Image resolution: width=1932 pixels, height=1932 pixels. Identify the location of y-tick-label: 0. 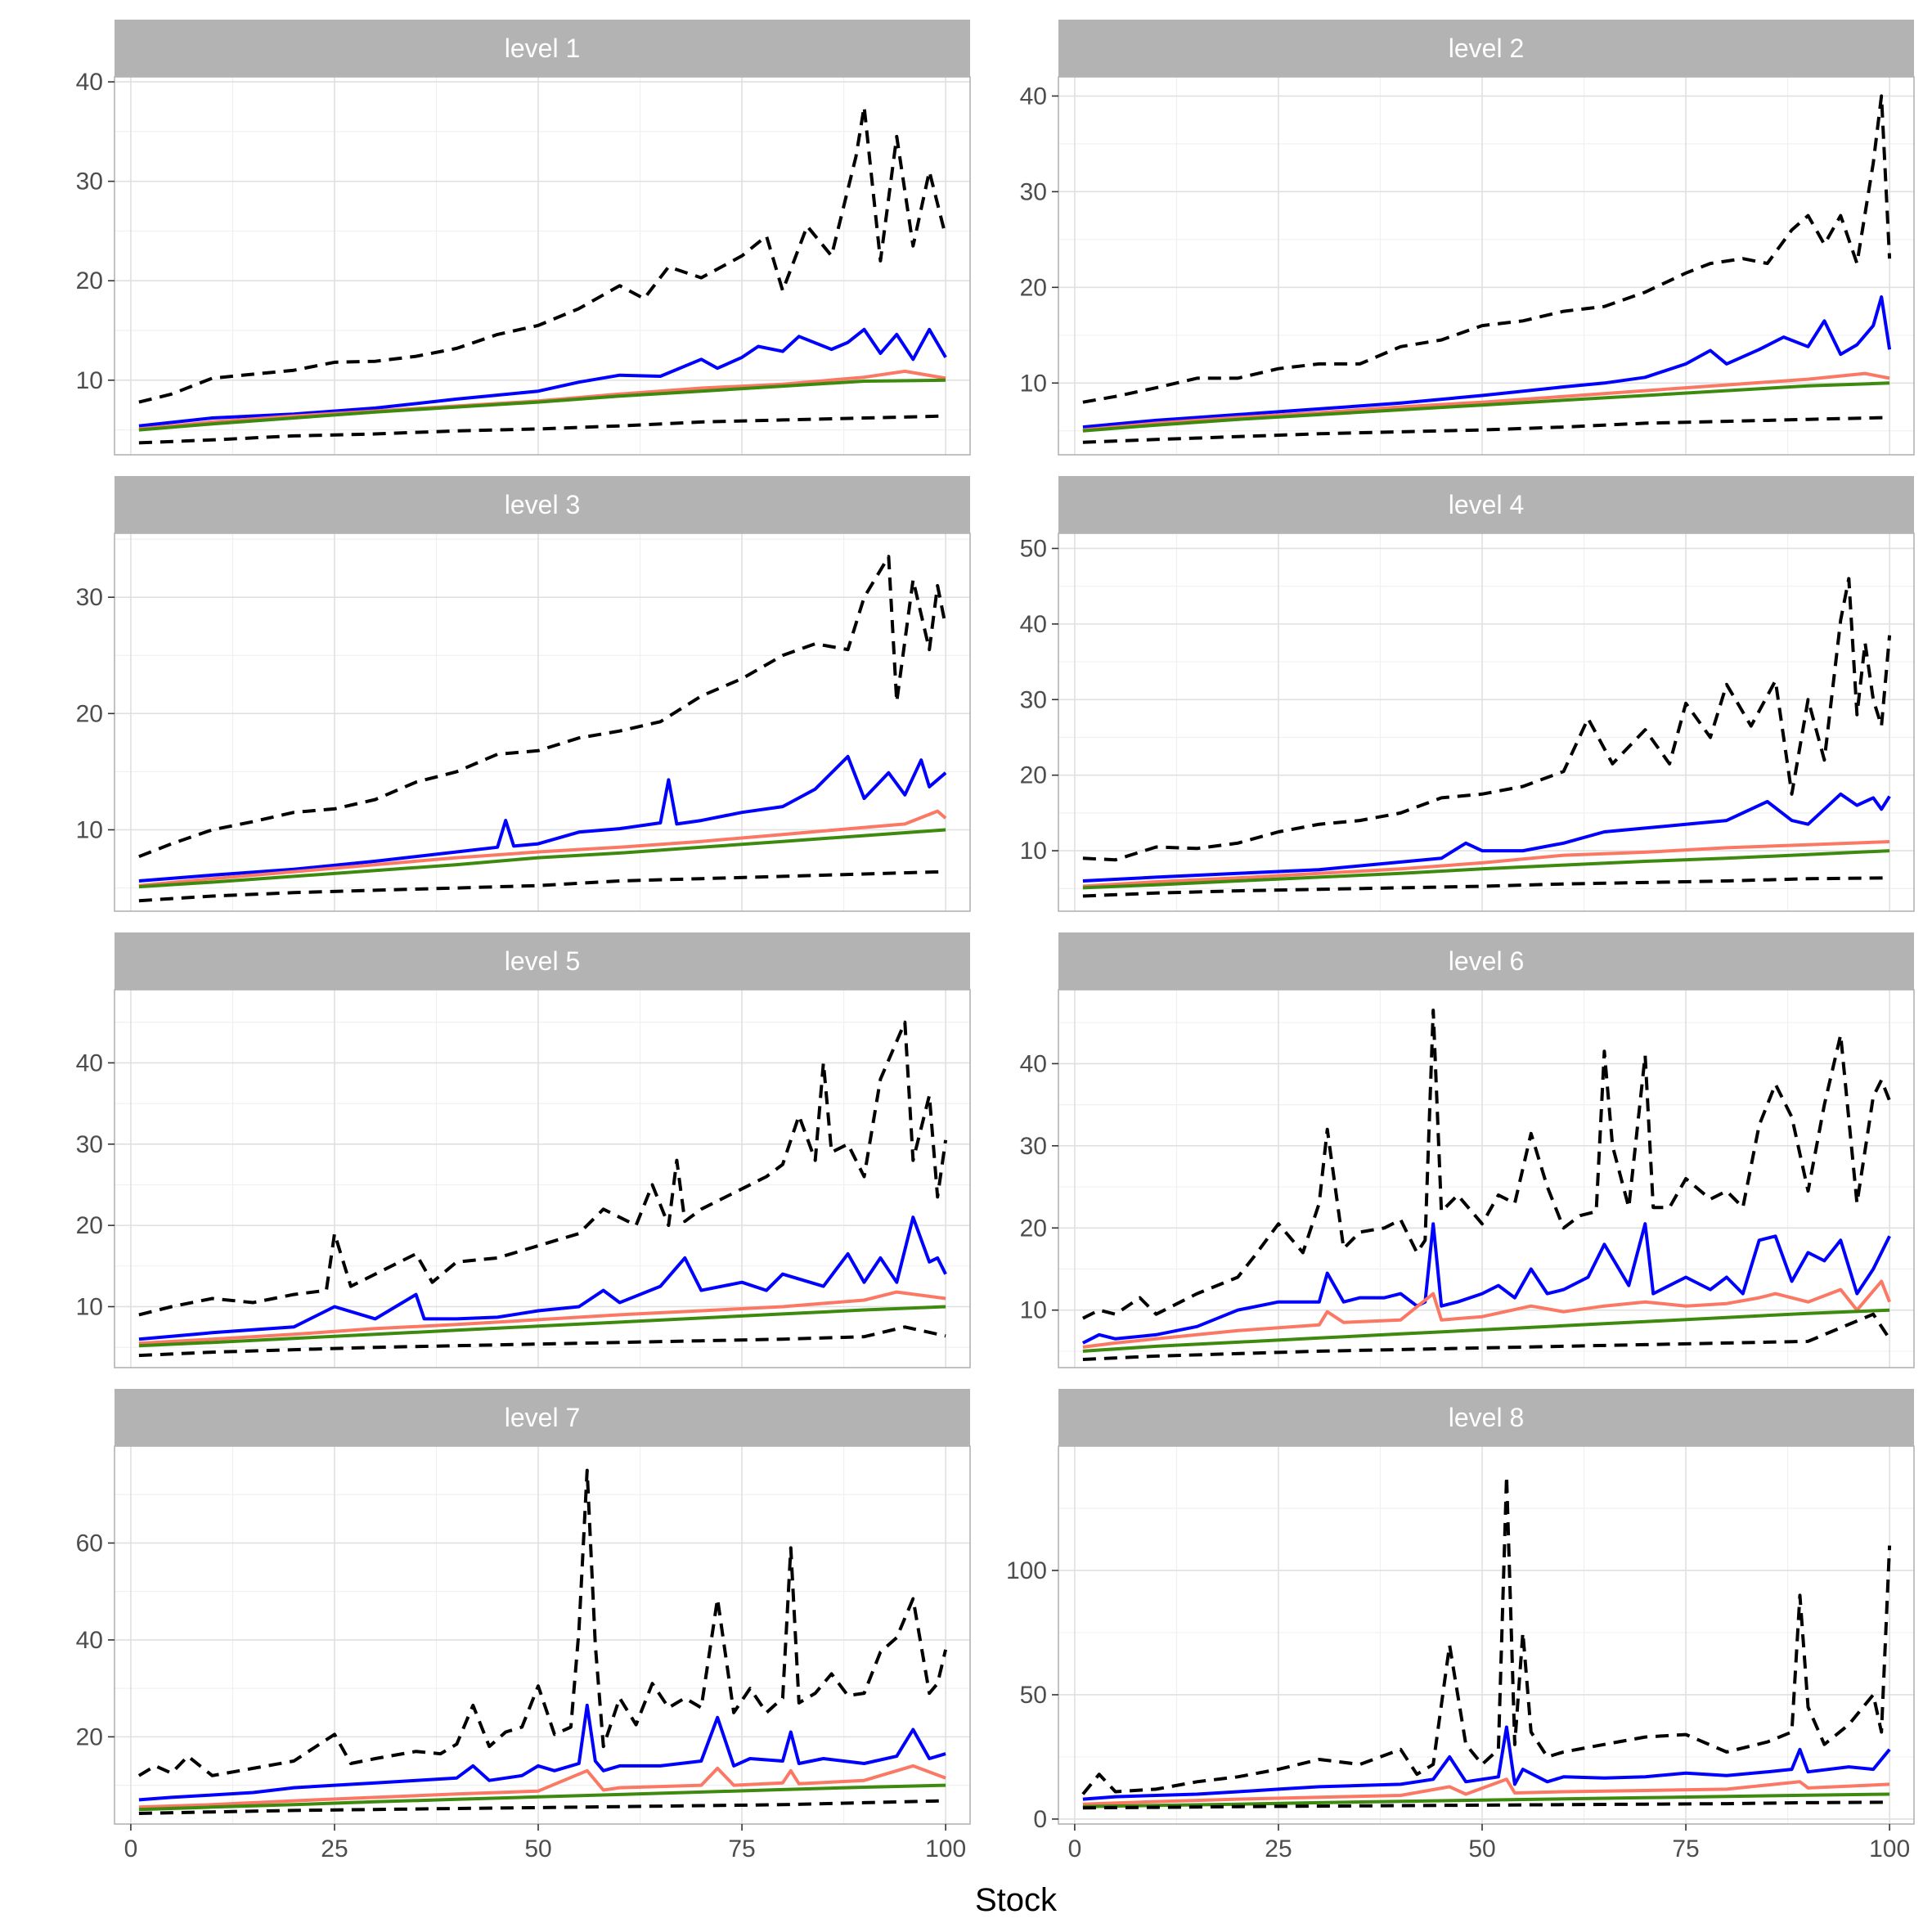
(1040, 1819).